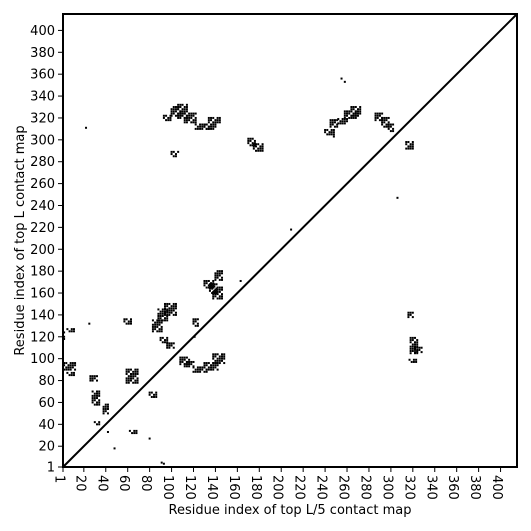 This screenshot has width=531, height=531. I want to click on y-tick-label: 220, so click(42, 228).